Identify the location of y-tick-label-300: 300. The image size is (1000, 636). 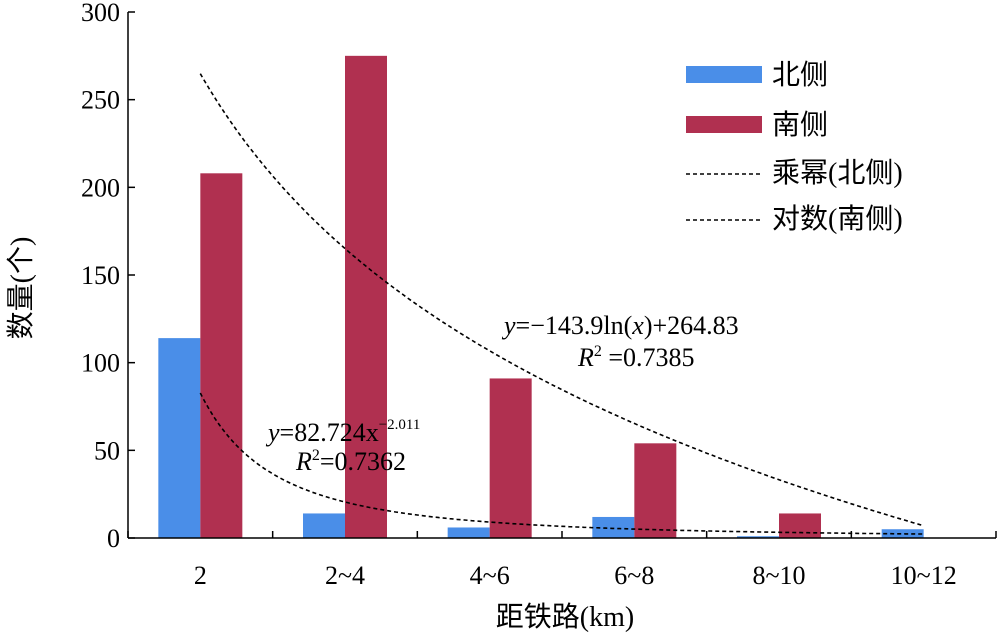
(100, 13).